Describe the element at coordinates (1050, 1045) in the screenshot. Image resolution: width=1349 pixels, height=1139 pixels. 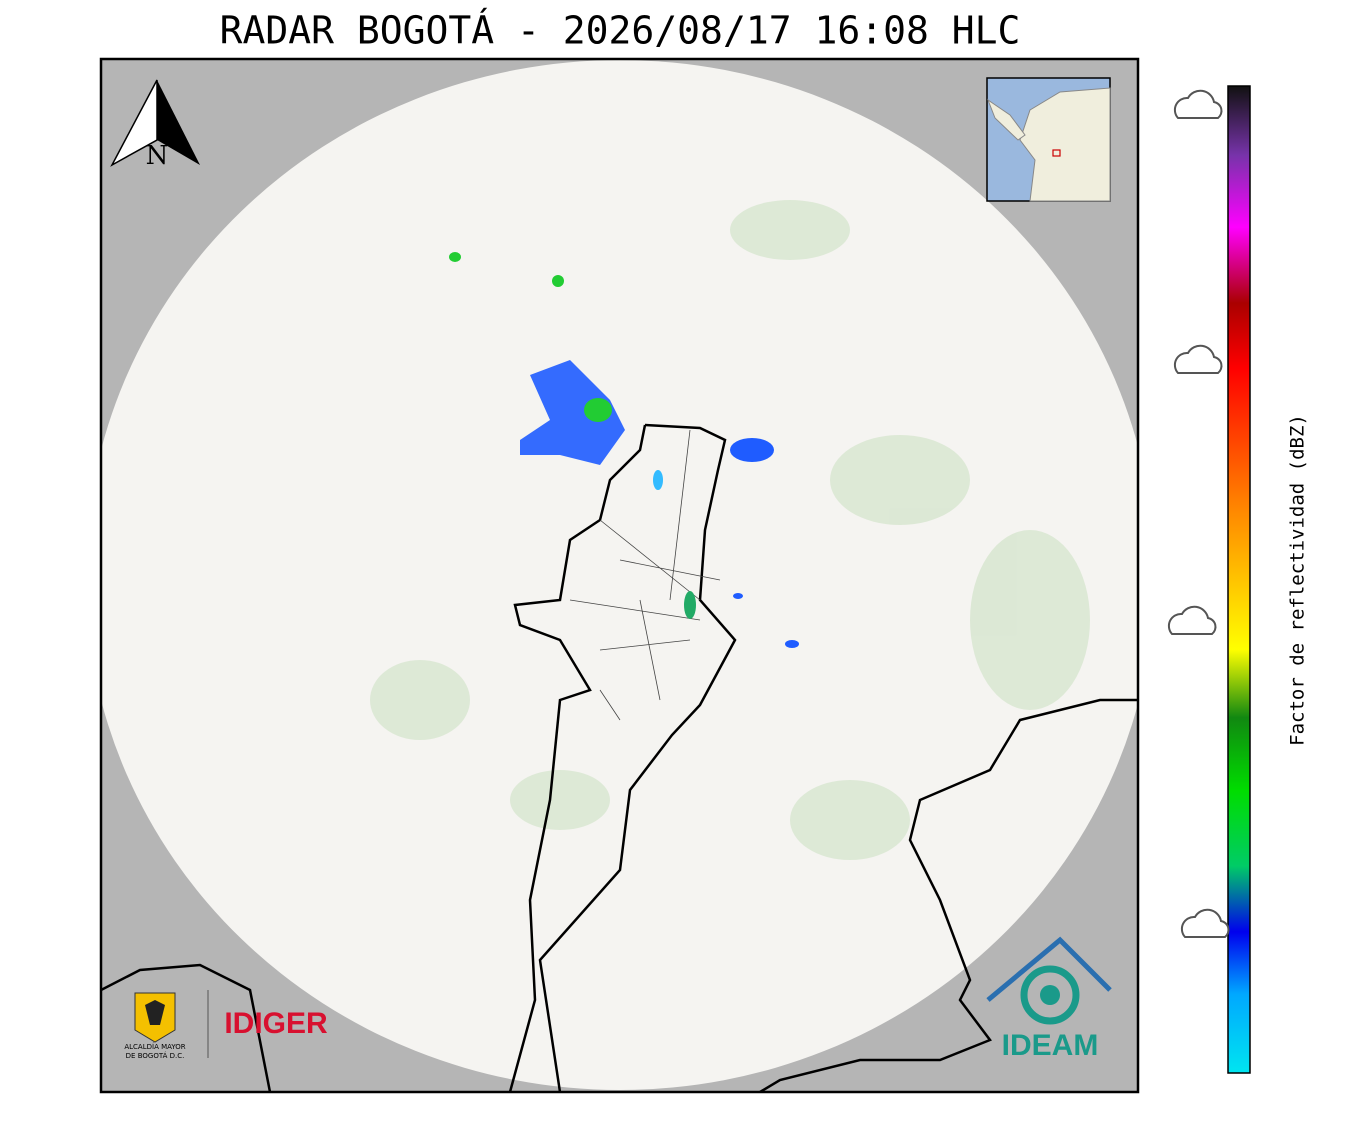
I see `ideam-label: IDEAM` at that location.